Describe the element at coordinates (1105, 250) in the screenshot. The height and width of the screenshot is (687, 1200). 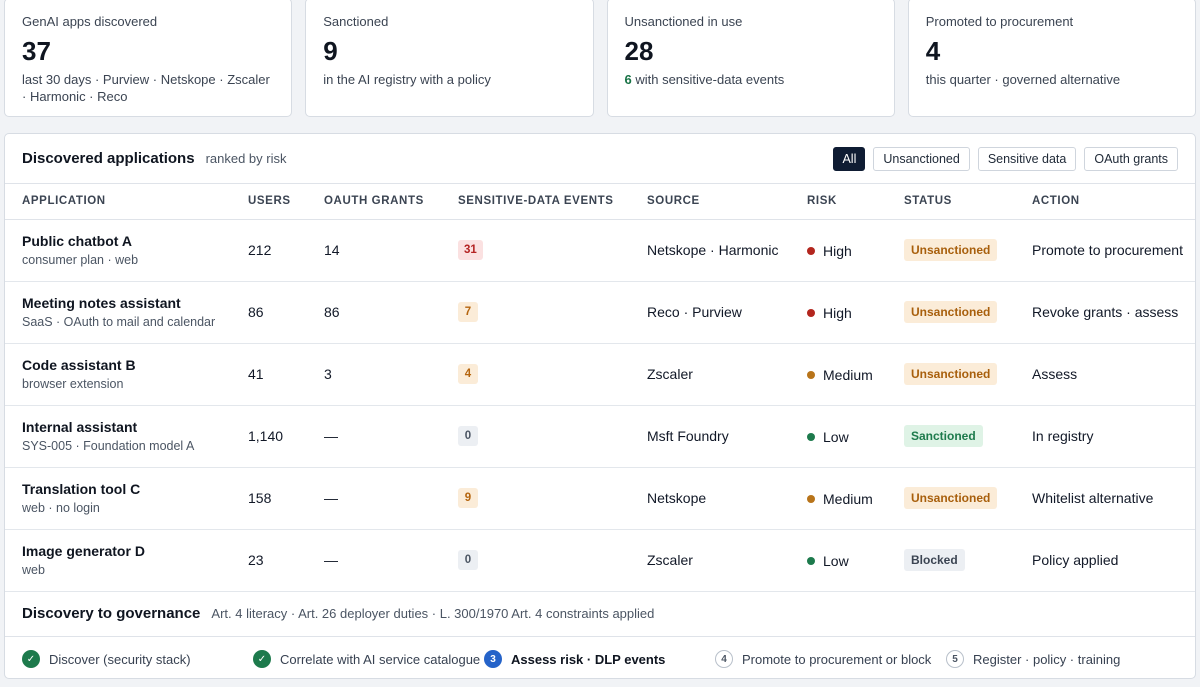
I see `action-cell: Promote to procurement` at that location.